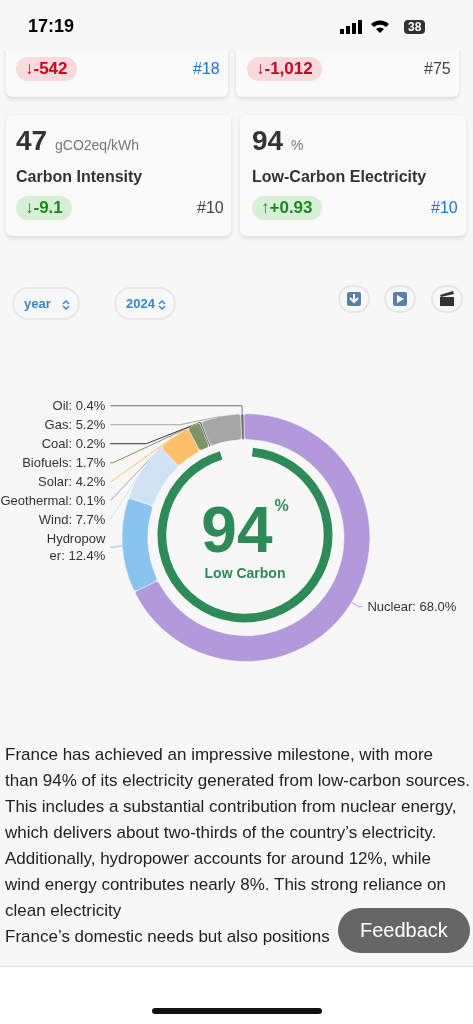  I want to click on slice-label: Coal: 0.2%, so click(73, 444).